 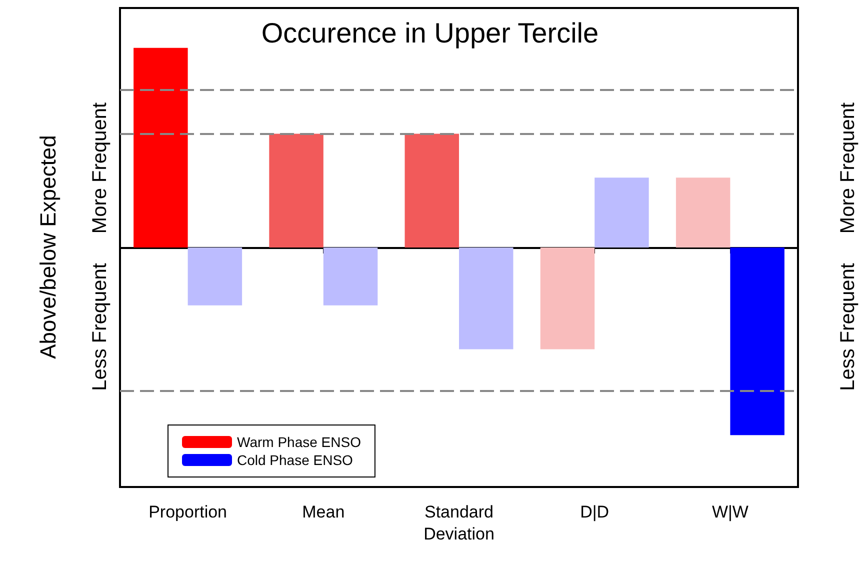 I want to click on x-tick-label: Standard Deviation, so click(x=459, y=523).